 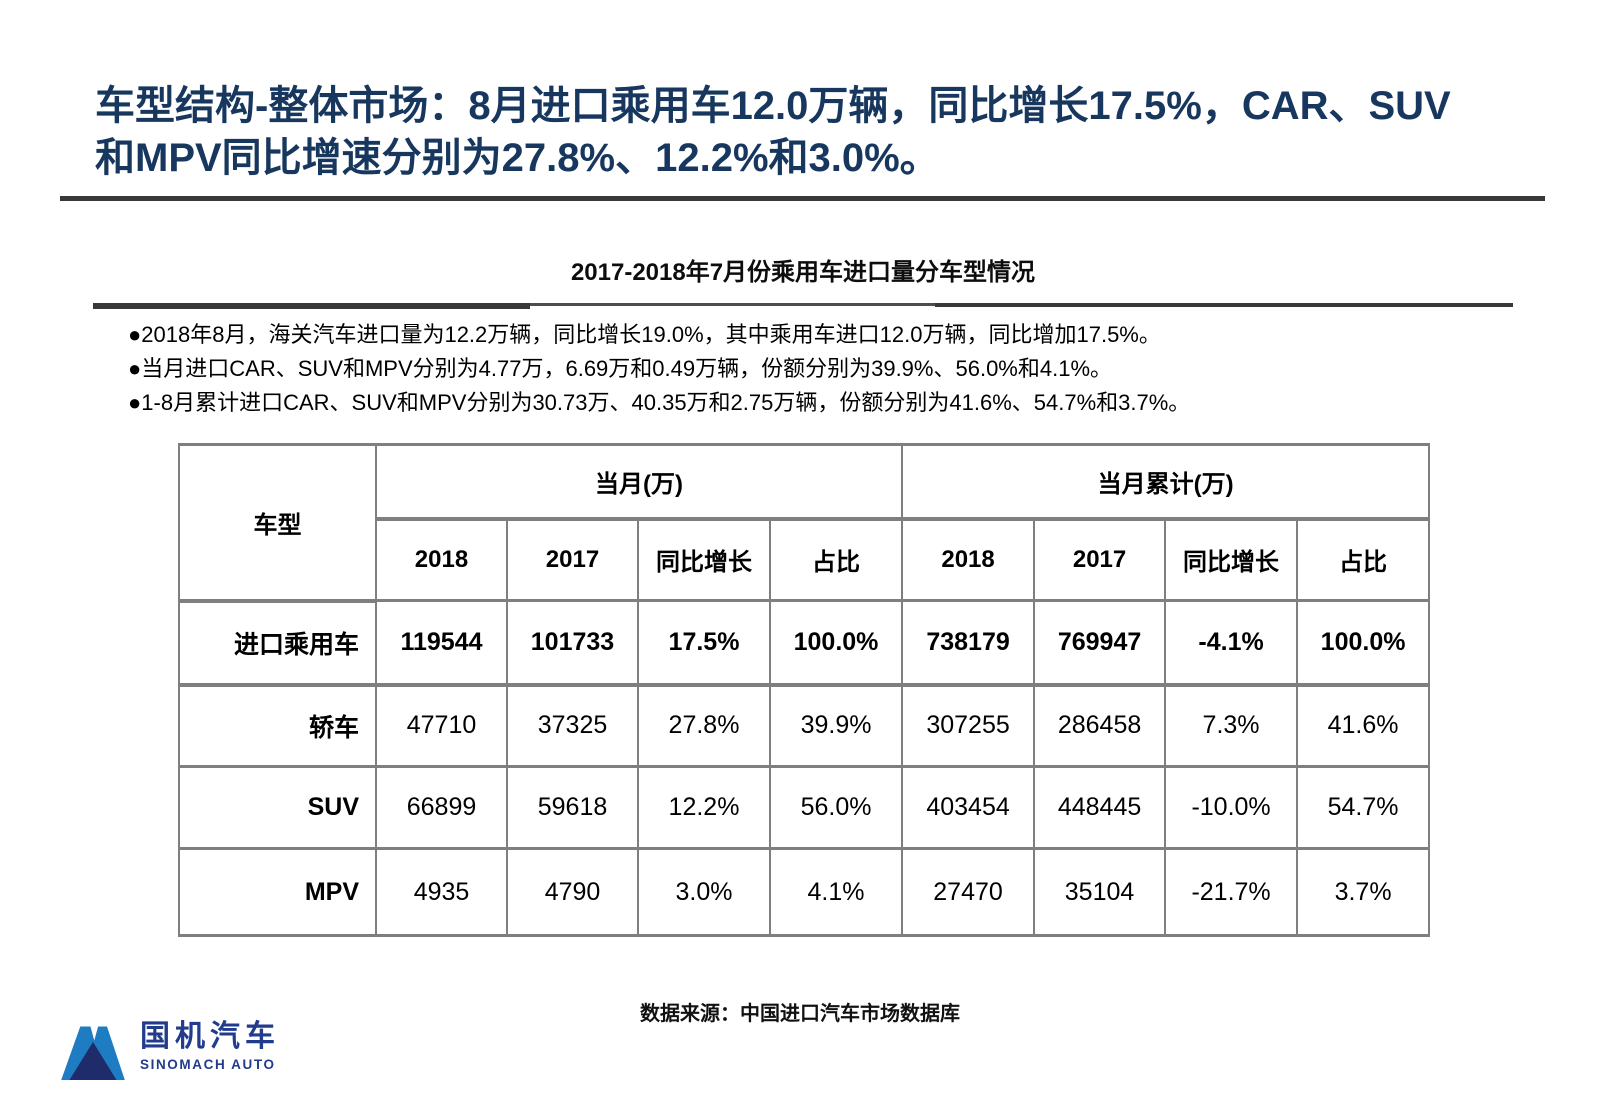 What do you see at coordinates (441, 643) in the screenshot?
I see `table-cell: 119544` at bounding box center [441, 643].